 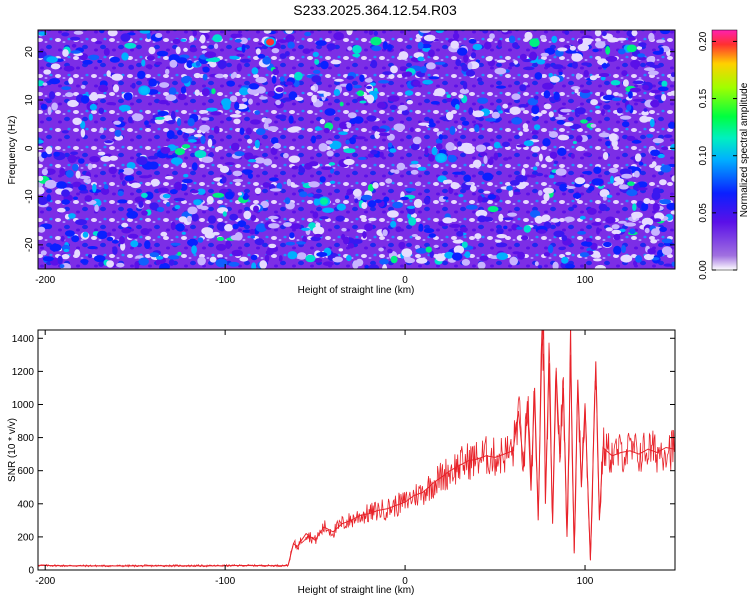 What do you see at coordinates (31, 571) in the screenshot?
I see `bottom-y-tick-label: 0` at bounding box center [31, 571].